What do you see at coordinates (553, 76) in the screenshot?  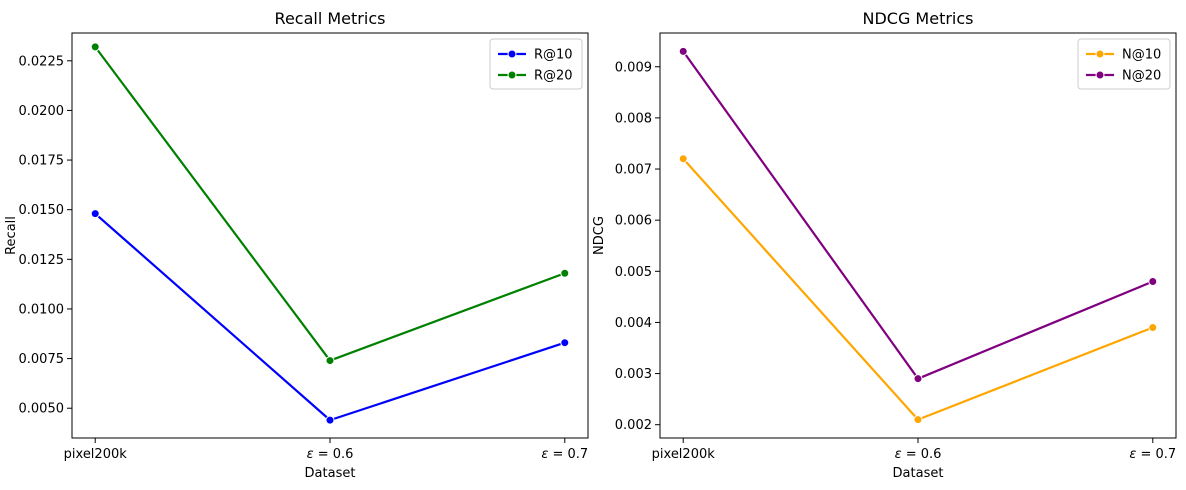 I see `legend-label: R@20` at bounding box center [553, 76].